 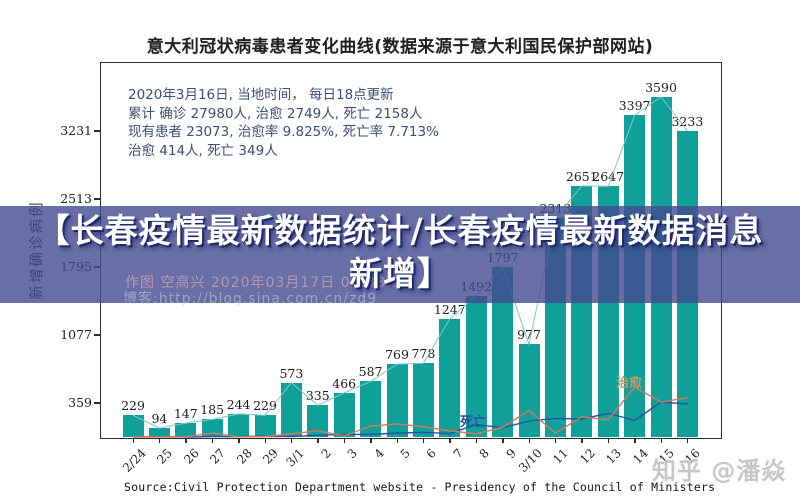 I want to click on y-axis-tick-label: 3231, so click(x=76, y=130).